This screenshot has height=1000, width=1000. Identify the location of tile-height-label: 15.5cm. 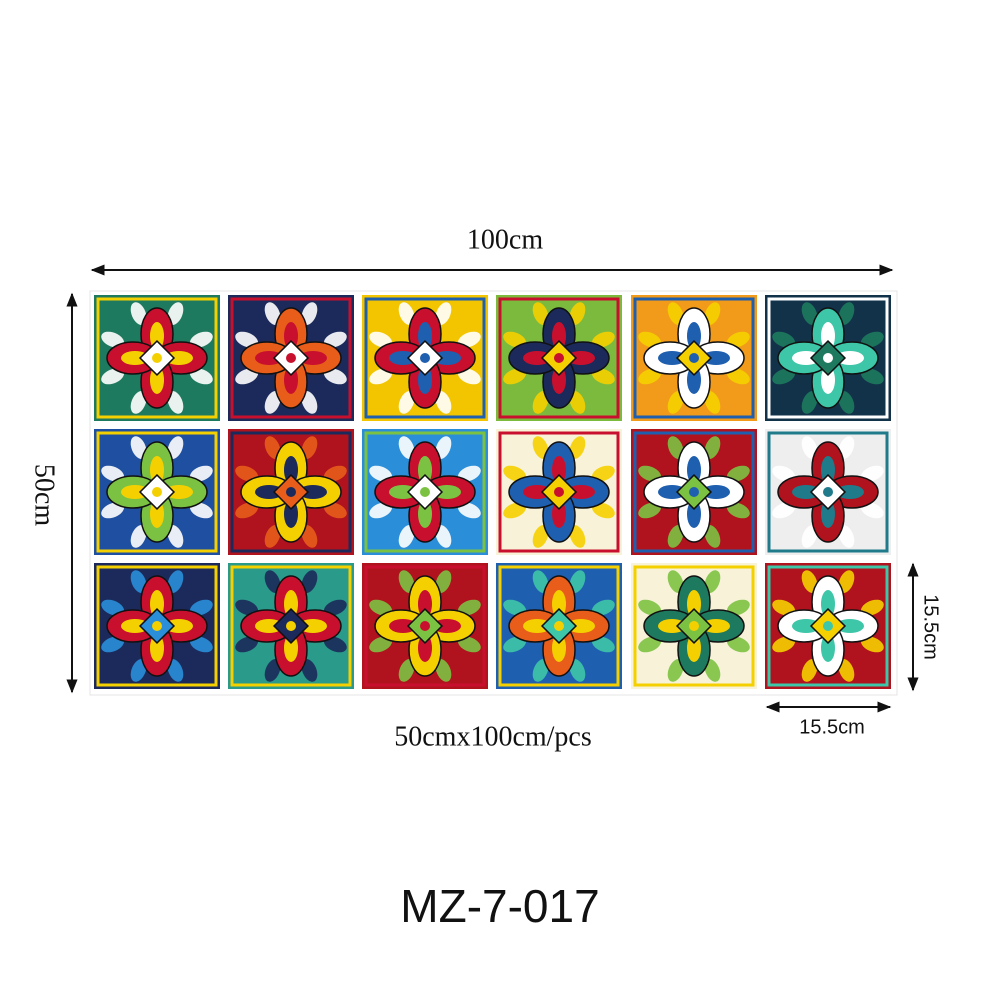
(931, 627).